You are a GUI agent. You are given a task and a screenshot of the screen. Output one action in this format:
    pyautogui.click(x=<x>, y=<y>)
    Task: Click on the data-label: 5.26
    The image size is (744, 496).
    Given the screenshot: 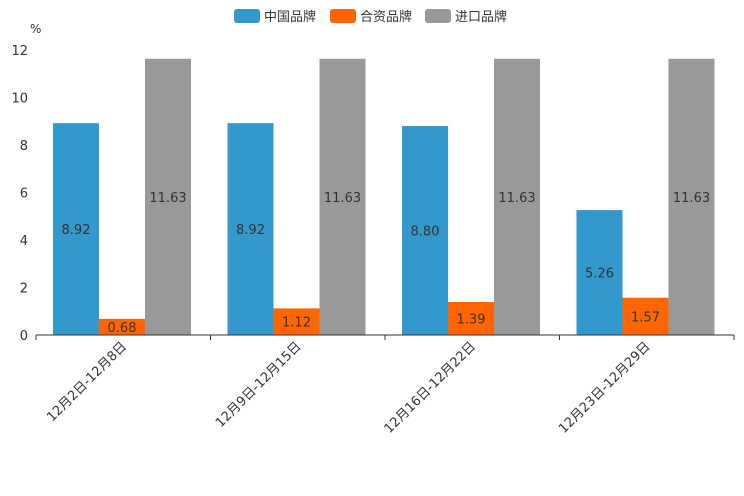 What is the action you would take?
    pyautogui.click(x=599, y=274)
    